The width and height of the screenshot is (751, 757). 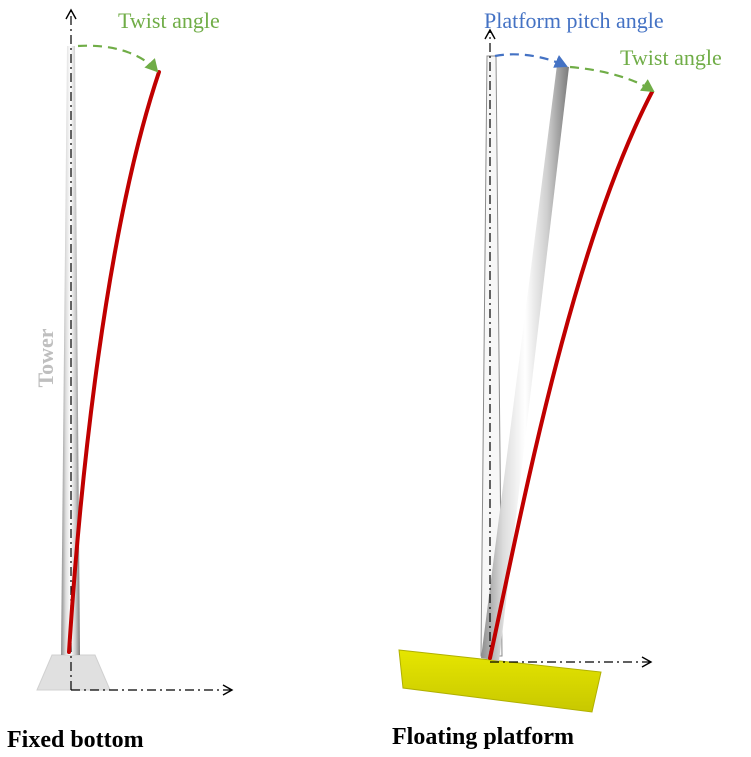 What do you see at coordinates (612, 79) in the screenshot?
I see `floating-twist-arrow` at bounding box center [612, 79].